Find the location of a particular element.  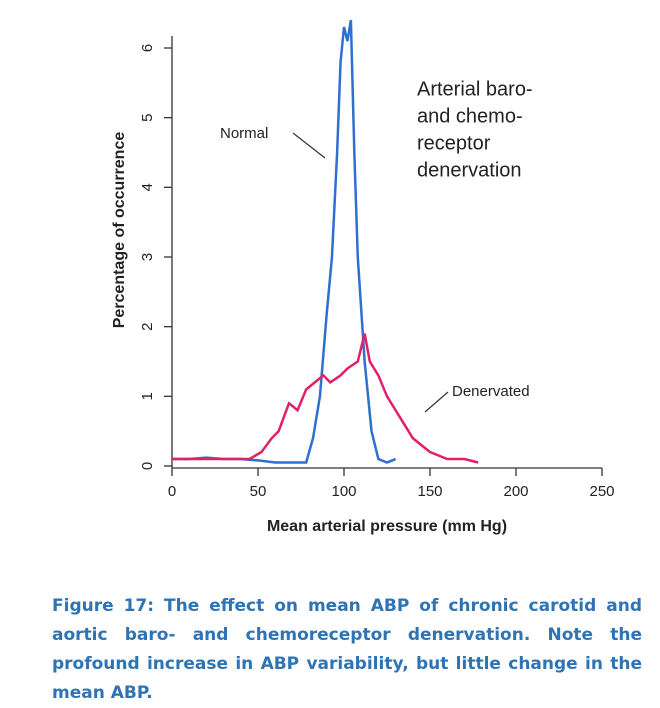

series-label: Normal is located at coordinates (244, 133).